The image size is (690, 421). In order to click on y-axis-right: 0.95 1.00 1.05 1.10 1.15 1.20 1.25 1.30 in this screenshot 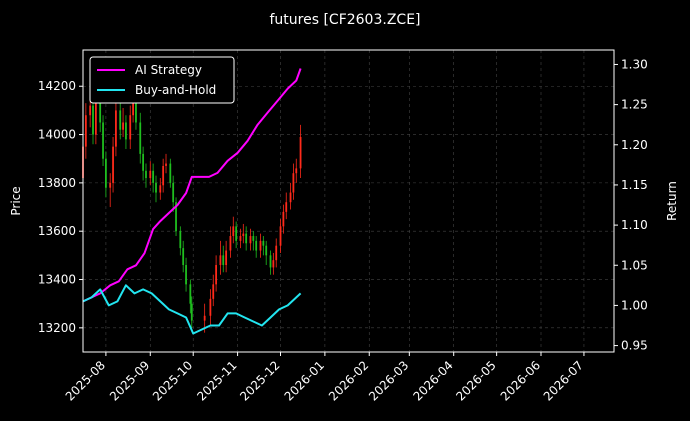, I will do `click(631, 205)`.